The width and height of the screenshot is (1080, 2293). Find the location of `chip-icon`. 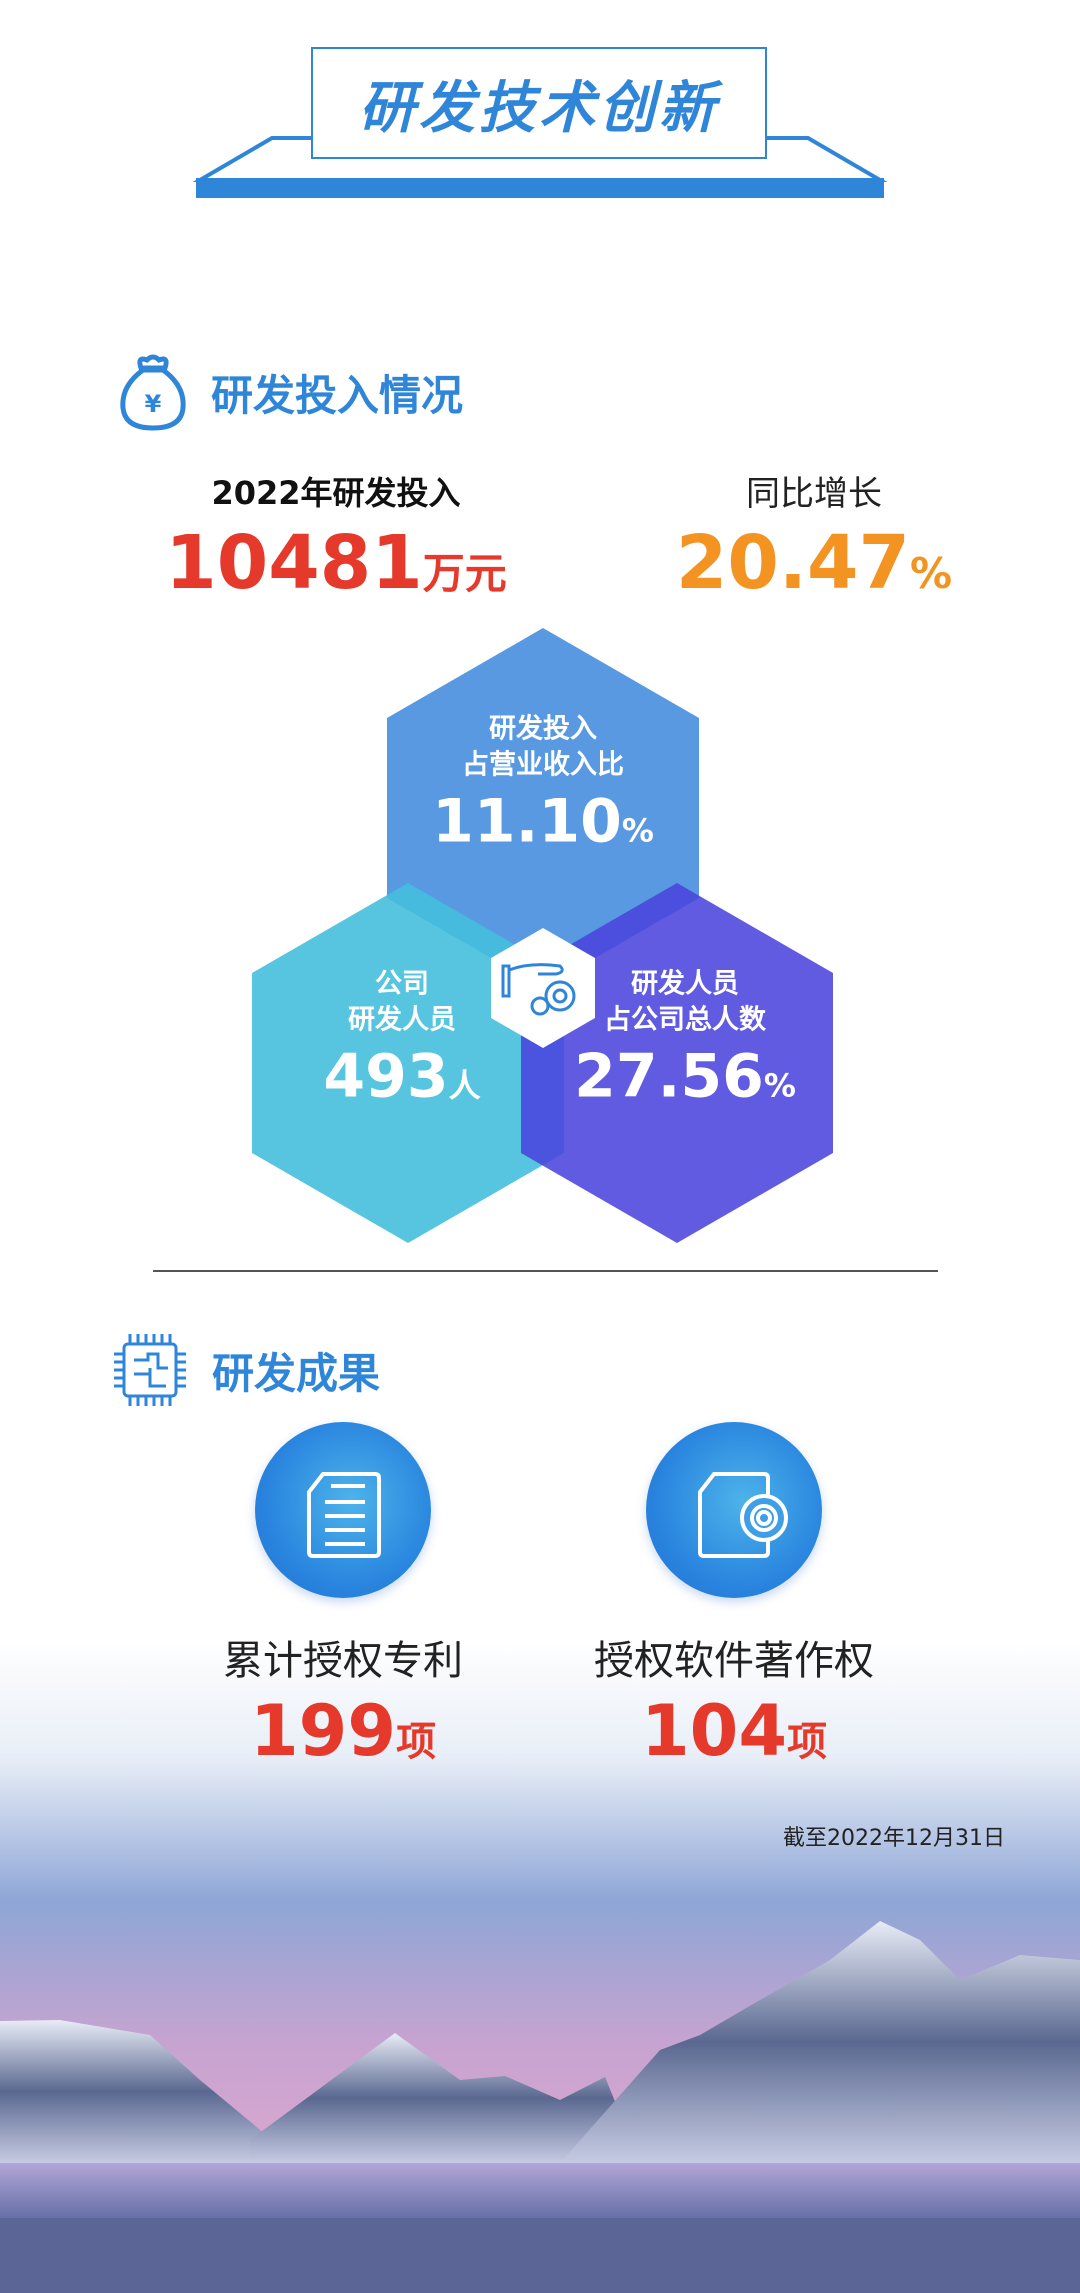

chip-icon is located at coordinates (150, 1370).